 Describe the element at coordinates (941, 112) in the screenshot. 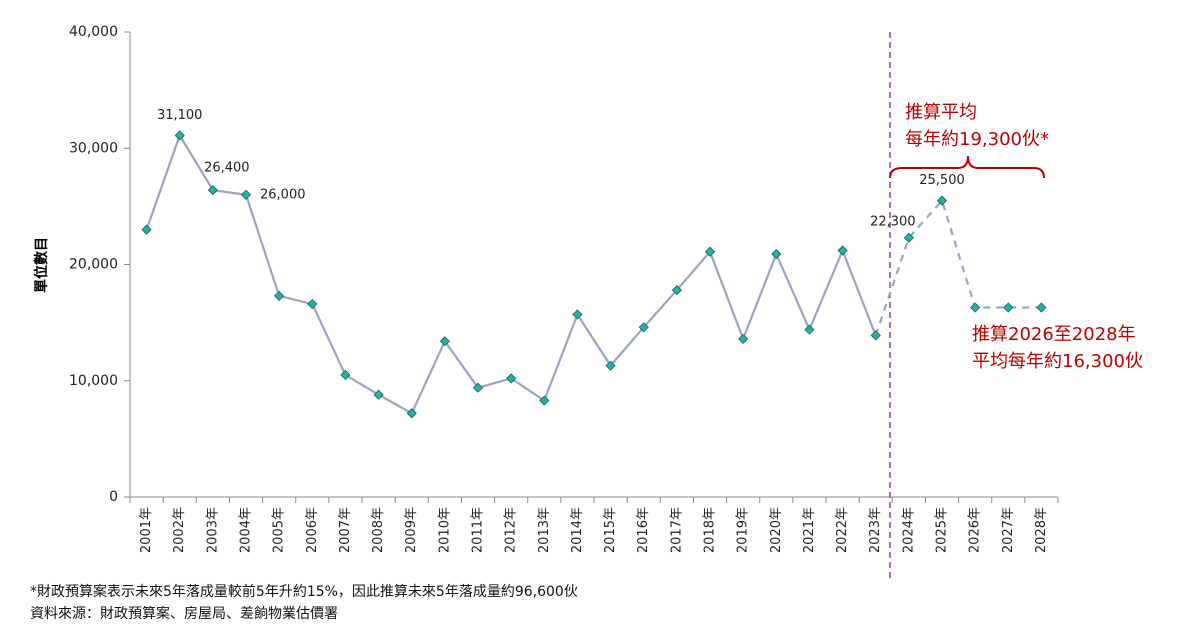

I see `annotation-line: 推算平均` at that location.